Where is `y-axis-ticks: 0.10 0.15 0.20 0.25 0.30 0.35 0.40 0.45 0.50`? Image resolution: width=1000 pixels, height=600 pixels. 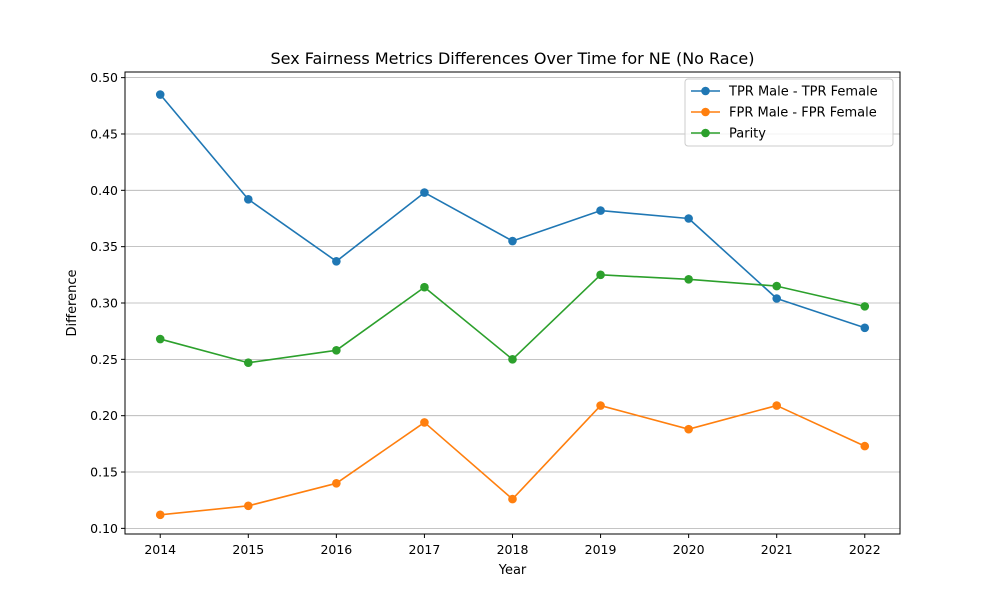 y-axis-ticks: 0.10 0.15 0.20 0.25 0.30 0.35 0.40 0.45 0.50 is located at coordinates (107, 303).